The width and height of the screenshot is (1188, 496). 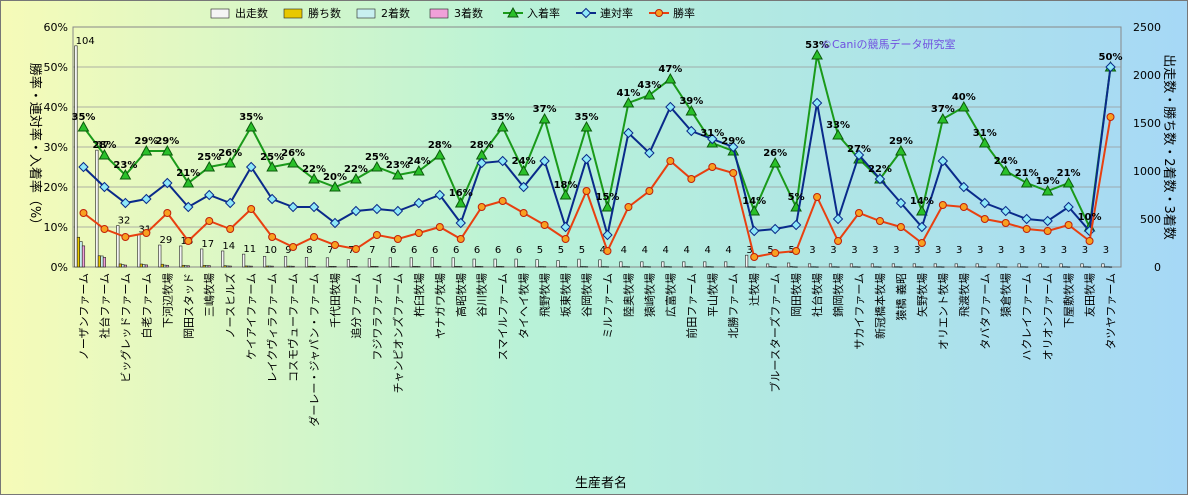 I want to click on x-tick-label: 飛野牧場, so click(x=545, y=295).